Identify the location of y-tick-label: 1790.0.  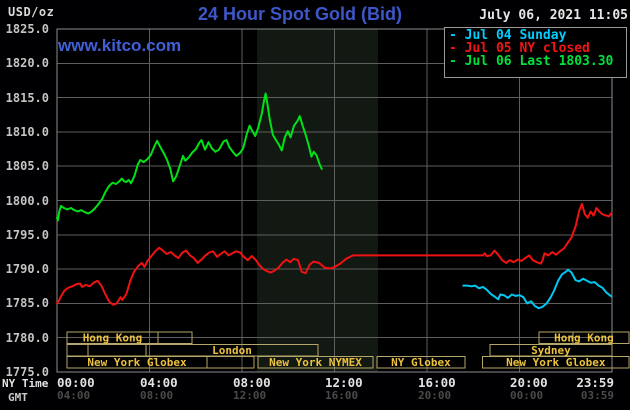
(27, 269).